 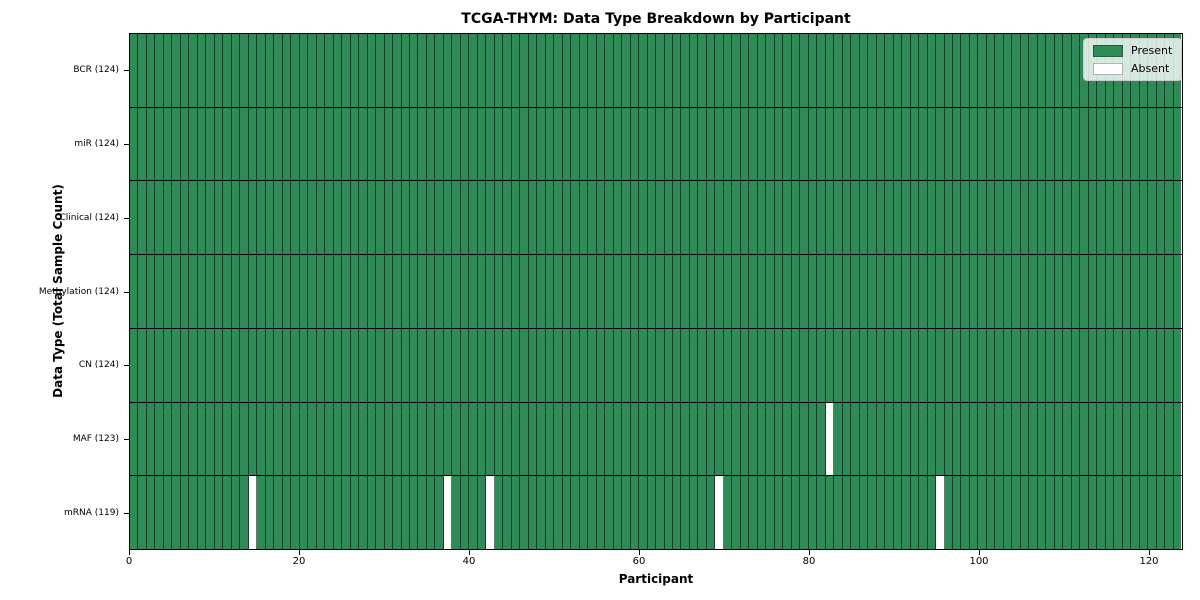 What do you see at coordinates (809, 552) in the screenshot?
I see `x-tick-mark` at bounding box center [809, 552].